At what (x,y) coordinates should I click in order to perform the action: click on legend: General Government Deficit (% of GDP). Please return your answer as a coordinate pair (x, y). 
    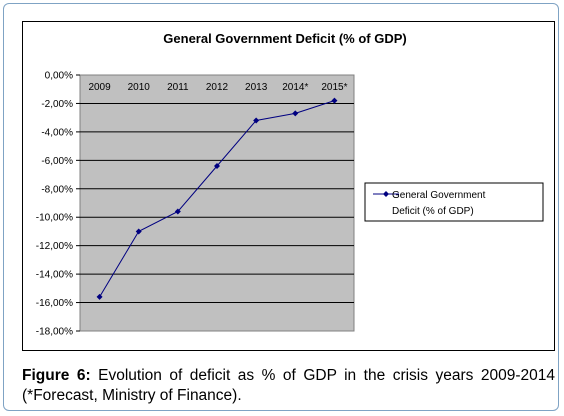
    Looking at the image, I should click on (454, 202).